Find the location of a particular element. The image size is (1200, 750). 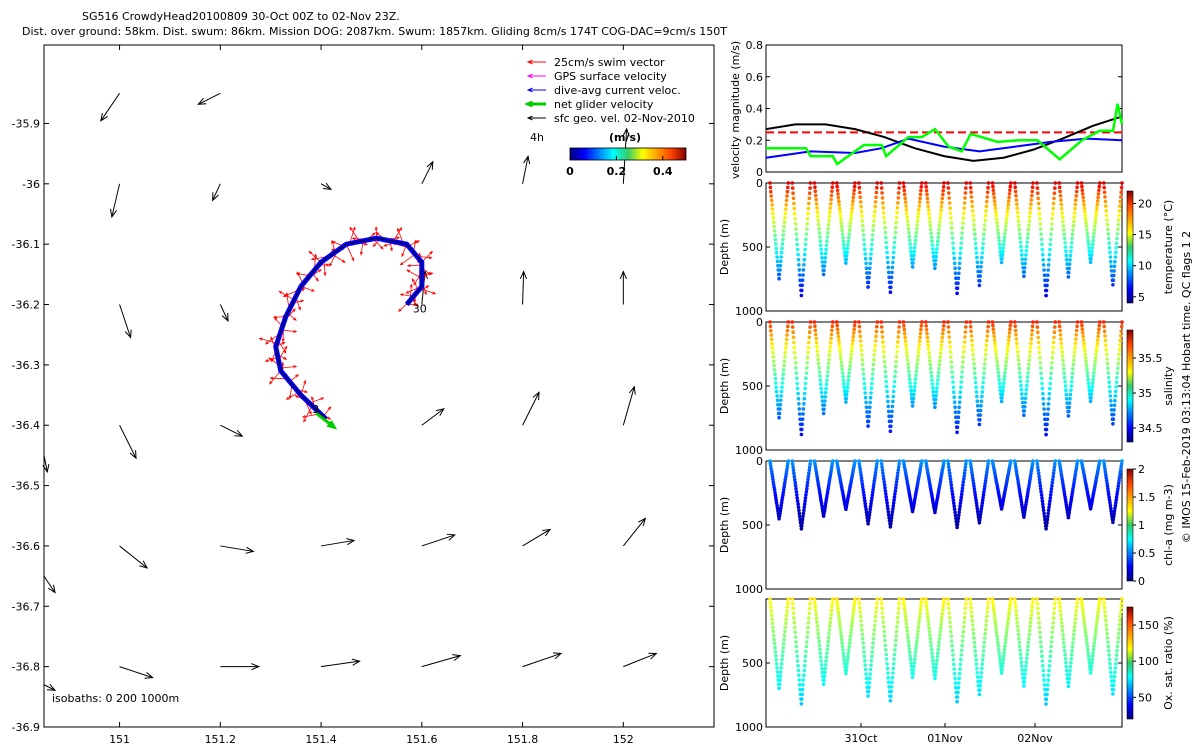

map-y-tick-label: -36.8 is located at coordinates (26, 667).